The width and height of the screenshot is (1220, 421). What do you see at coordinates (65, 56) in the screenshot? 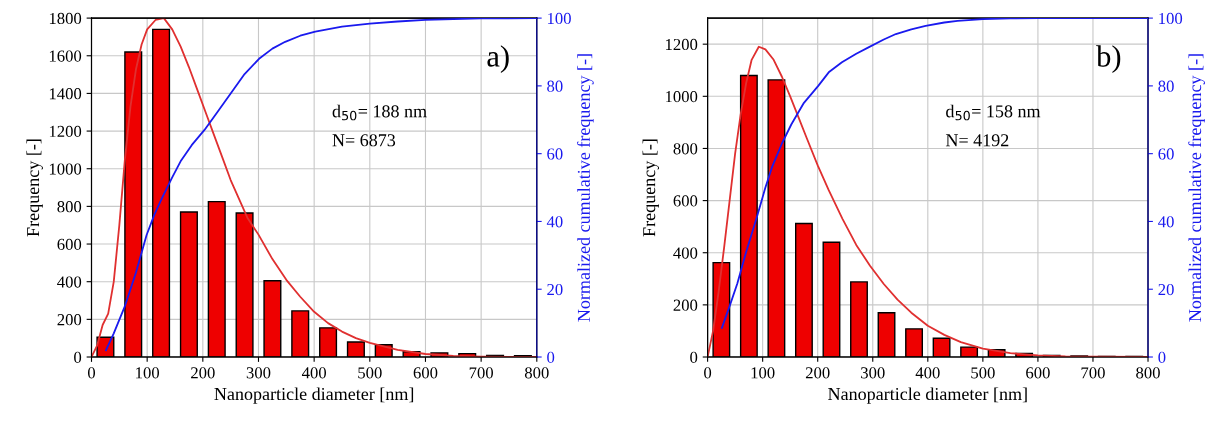
I see `y-tick-label: 1600` at bounding box center [65, 56].